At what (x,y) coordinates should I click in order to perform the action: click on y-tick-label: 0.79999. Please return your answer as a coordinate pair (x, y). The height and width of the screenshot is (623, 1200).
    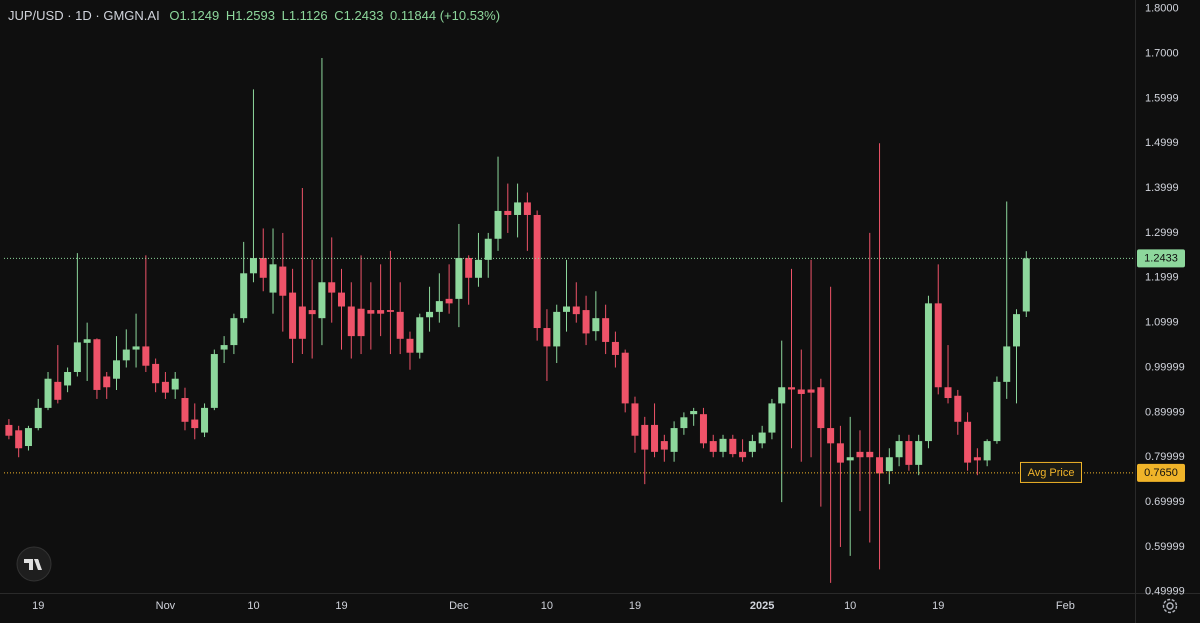
    Looking at the image, I should click on (1165, 457).